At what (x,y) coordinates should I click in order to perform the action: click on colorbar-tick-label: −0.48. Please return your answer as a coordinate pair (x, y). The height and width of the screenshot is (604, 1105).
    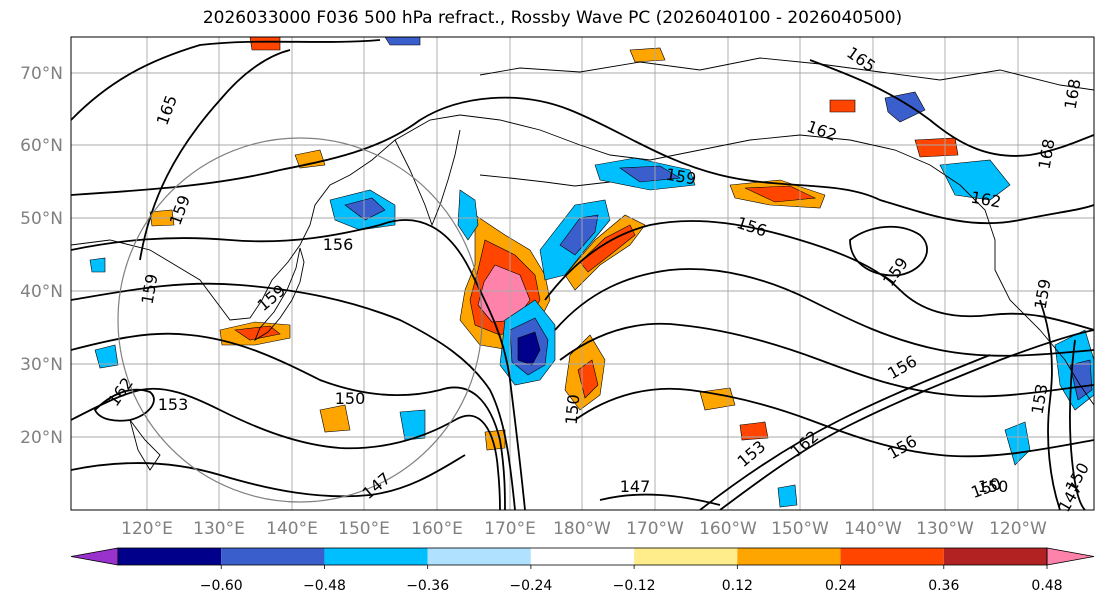
    Looking at the image, I should click on (324, 586).